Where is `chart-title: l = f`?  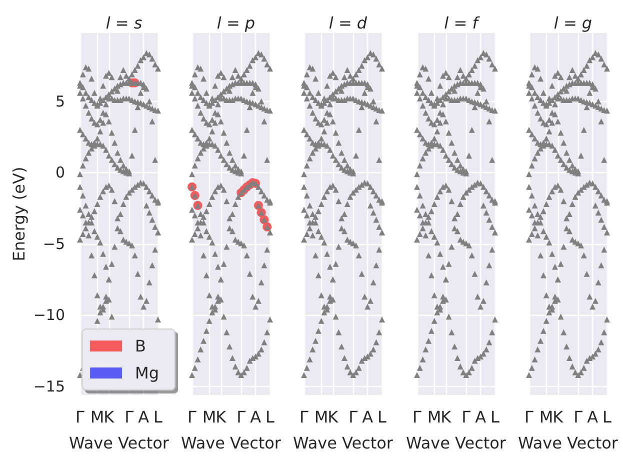 chart-title: l = f is located at coordinates (462, 23).